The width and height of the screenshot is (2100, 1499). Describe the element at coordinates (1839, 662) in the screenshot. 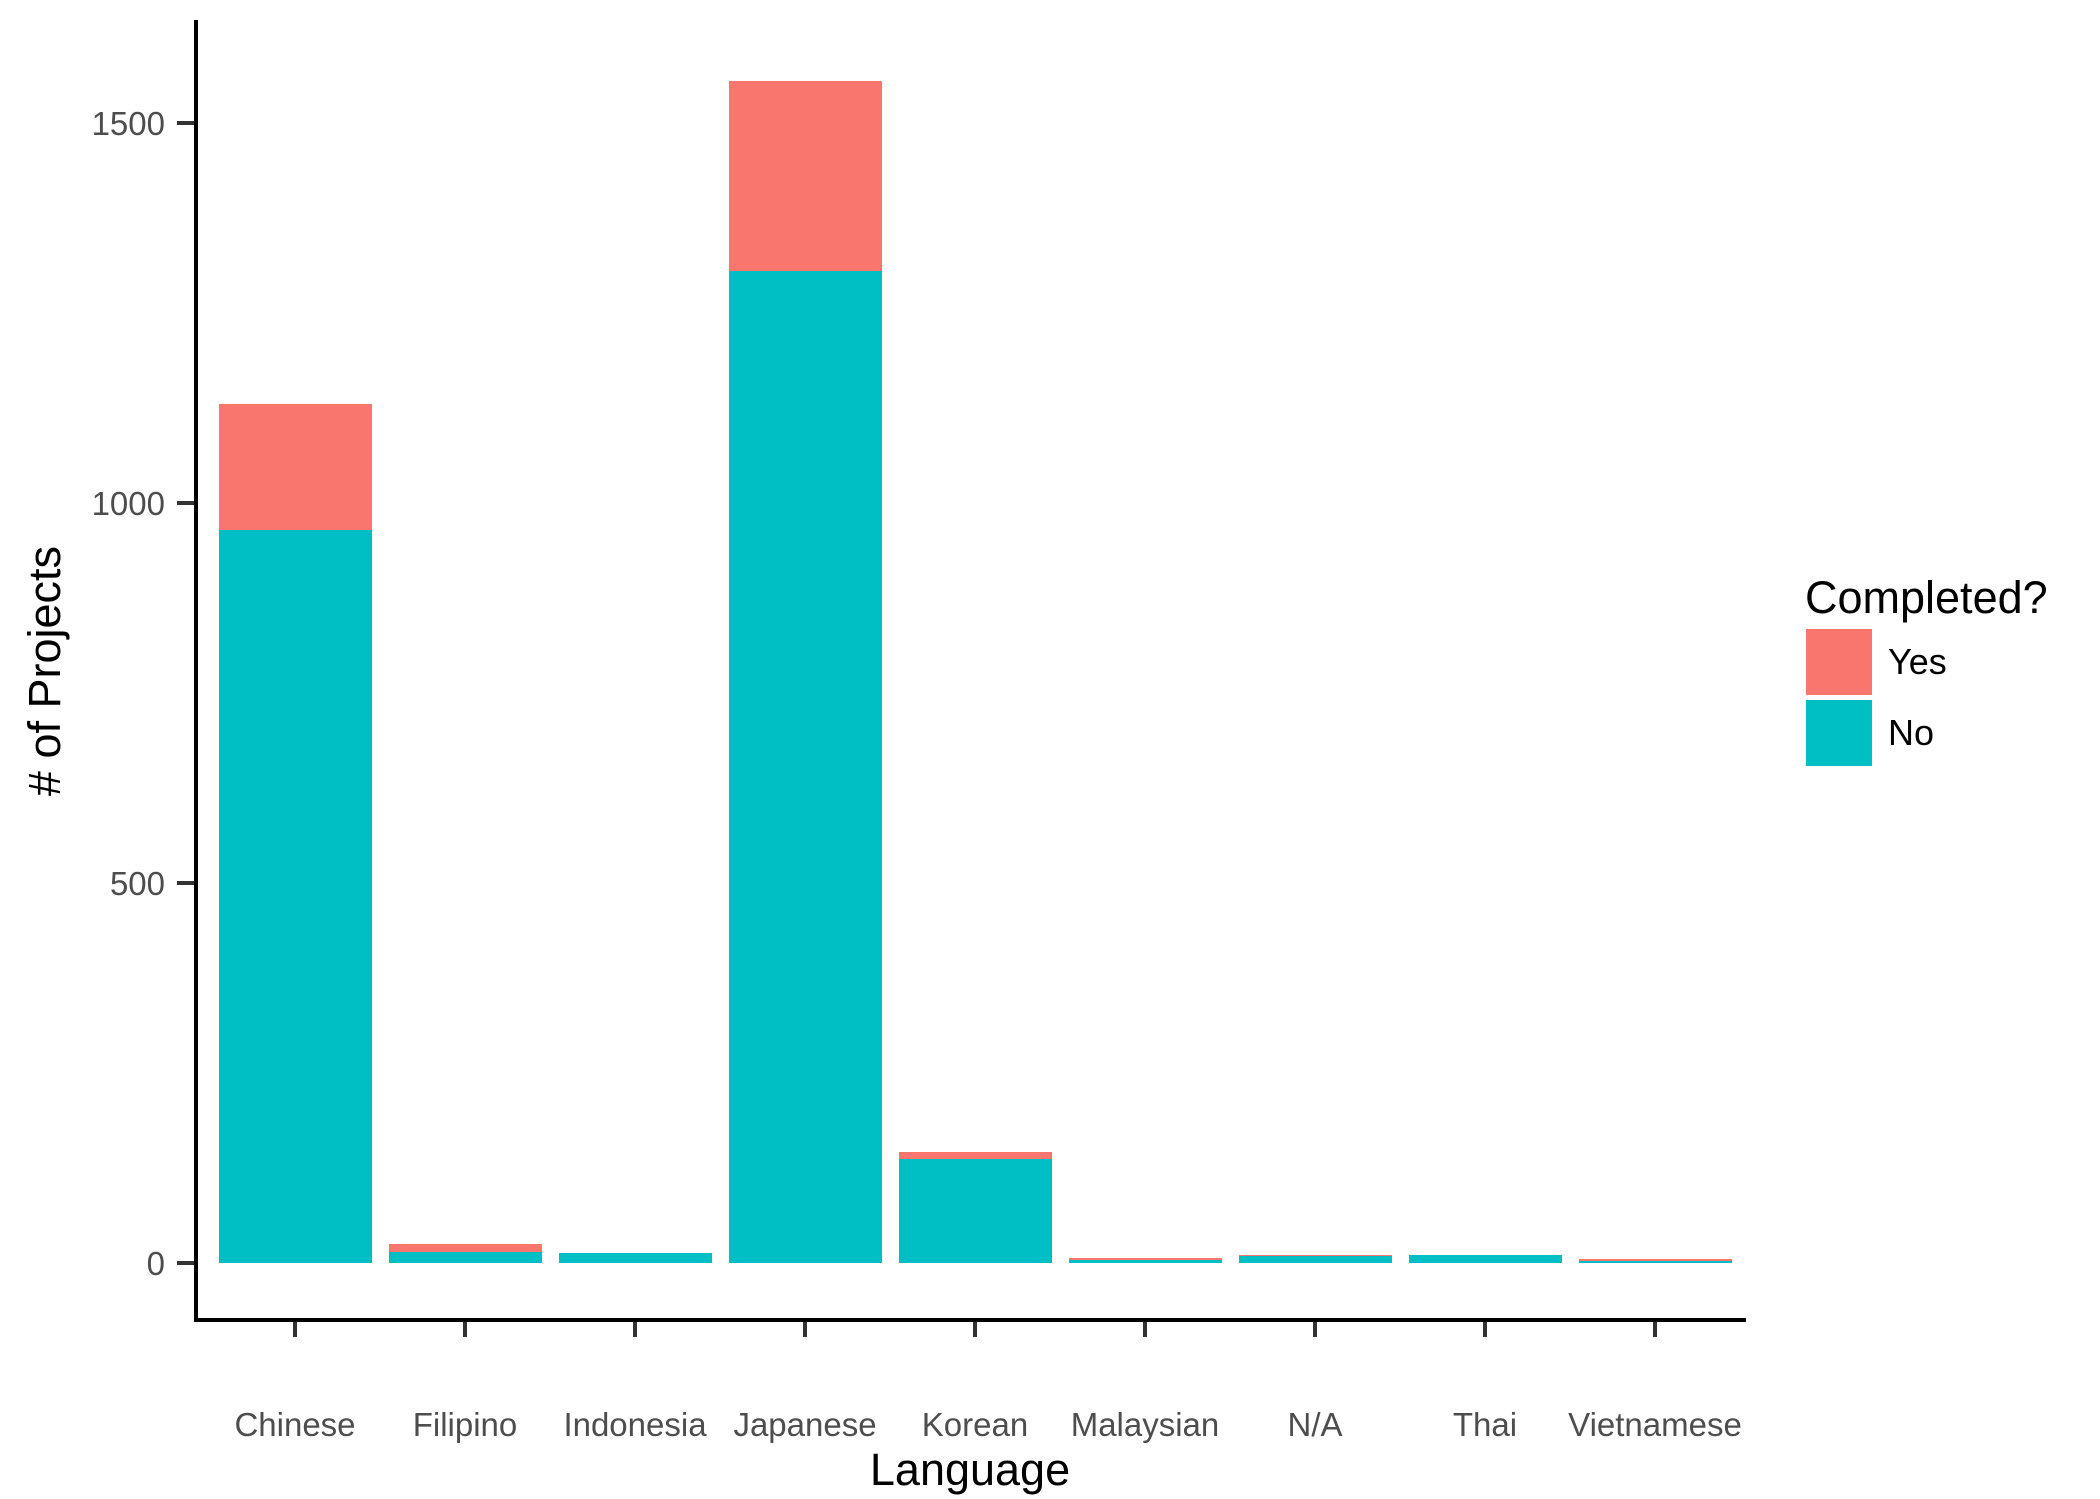

I see `legend-key-yes` at that location.